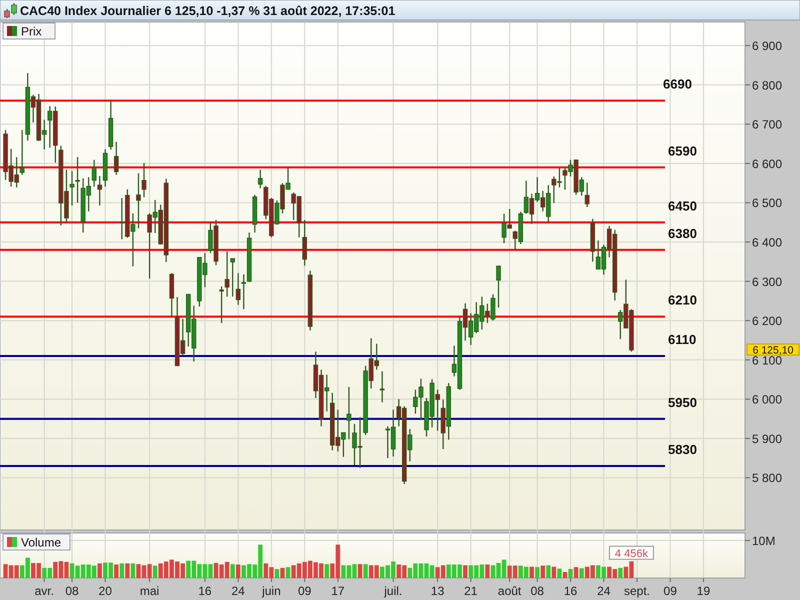 The width and height of the screenshot is (800, 600). I want to click on y-tick-label: 5 900, so click(767, 439).